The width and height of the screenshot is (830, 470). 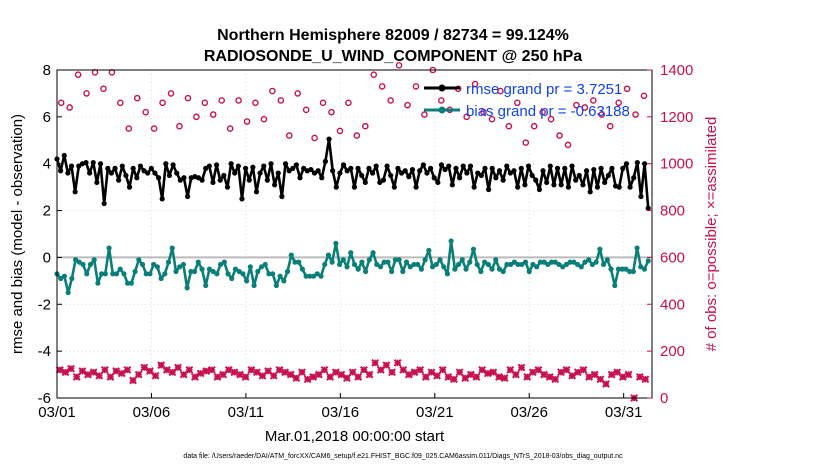 I want to click on y-axis-label: rmse and bias (model - observation), so click(x=17, y=234).